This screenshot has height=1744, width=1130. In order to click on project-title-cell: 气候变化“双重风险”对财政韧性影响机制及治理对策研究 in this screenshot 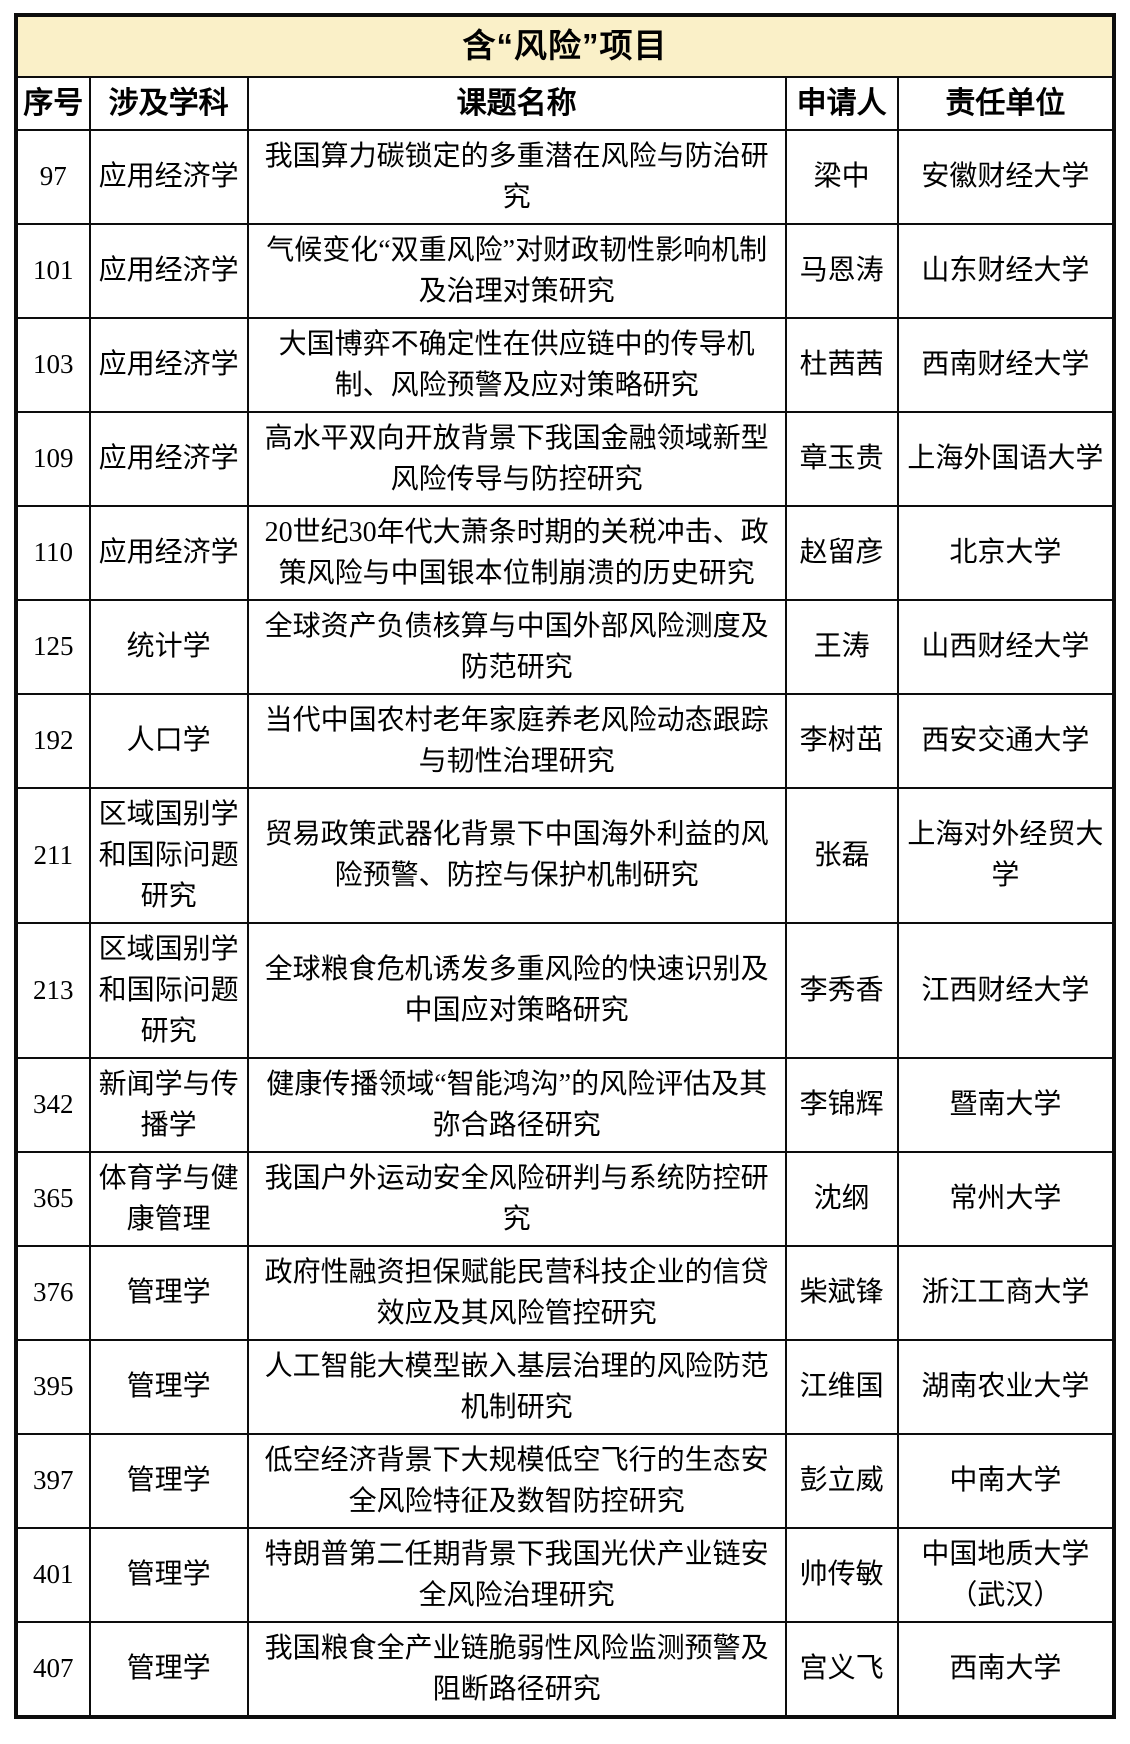, I will do `click(516, 270)`.